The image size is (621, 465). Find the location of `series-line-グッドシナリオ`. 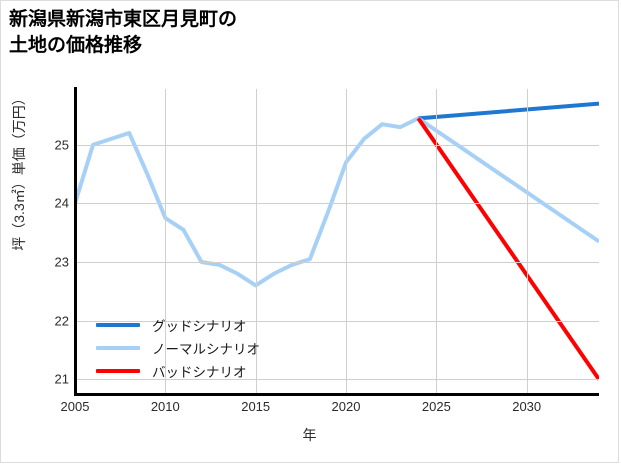

series-line-グッドシナリオ is located at coordinates (508, 111).